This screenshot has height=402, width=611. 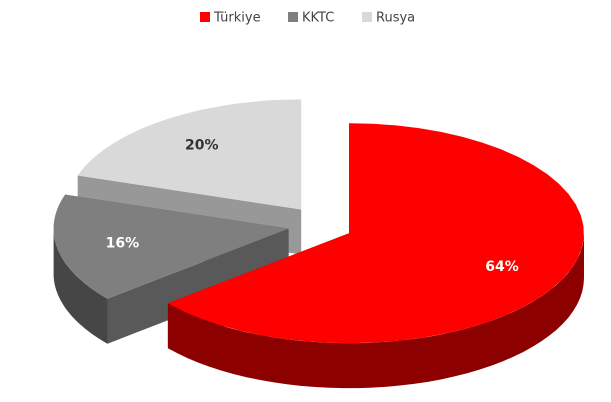 What do you see at coordinates (502, 267) in the screenshot?
I see `data-label: 64%` at bounding box center [502, 267].